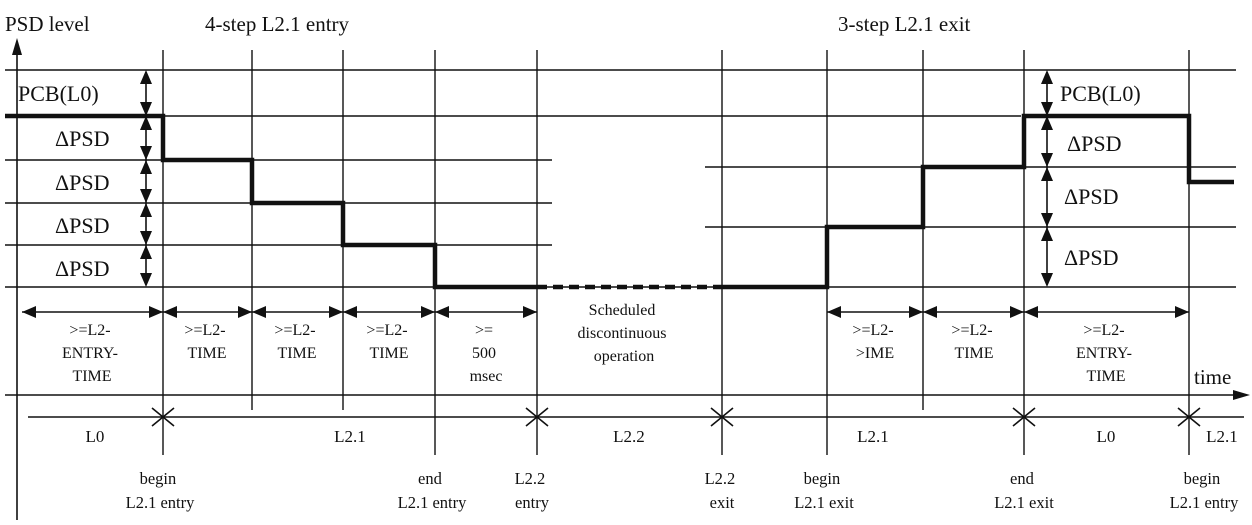 Image resolution: width=1252 pixels, height=525 pixels. What do you see at coordinates (206, 342) in the screenshot?
I see `duration-cell-2: >=L2- TIME` at bounding box center [206, 342].